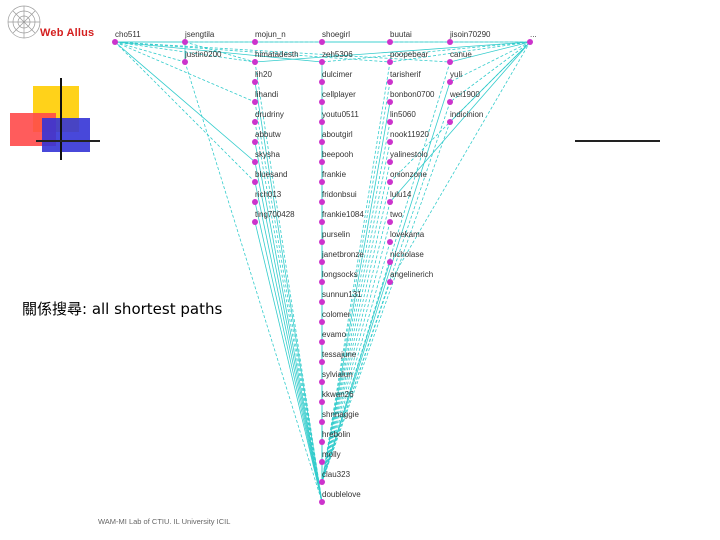  I want to click on graph-node-shnnaggie, so click(322, 422).